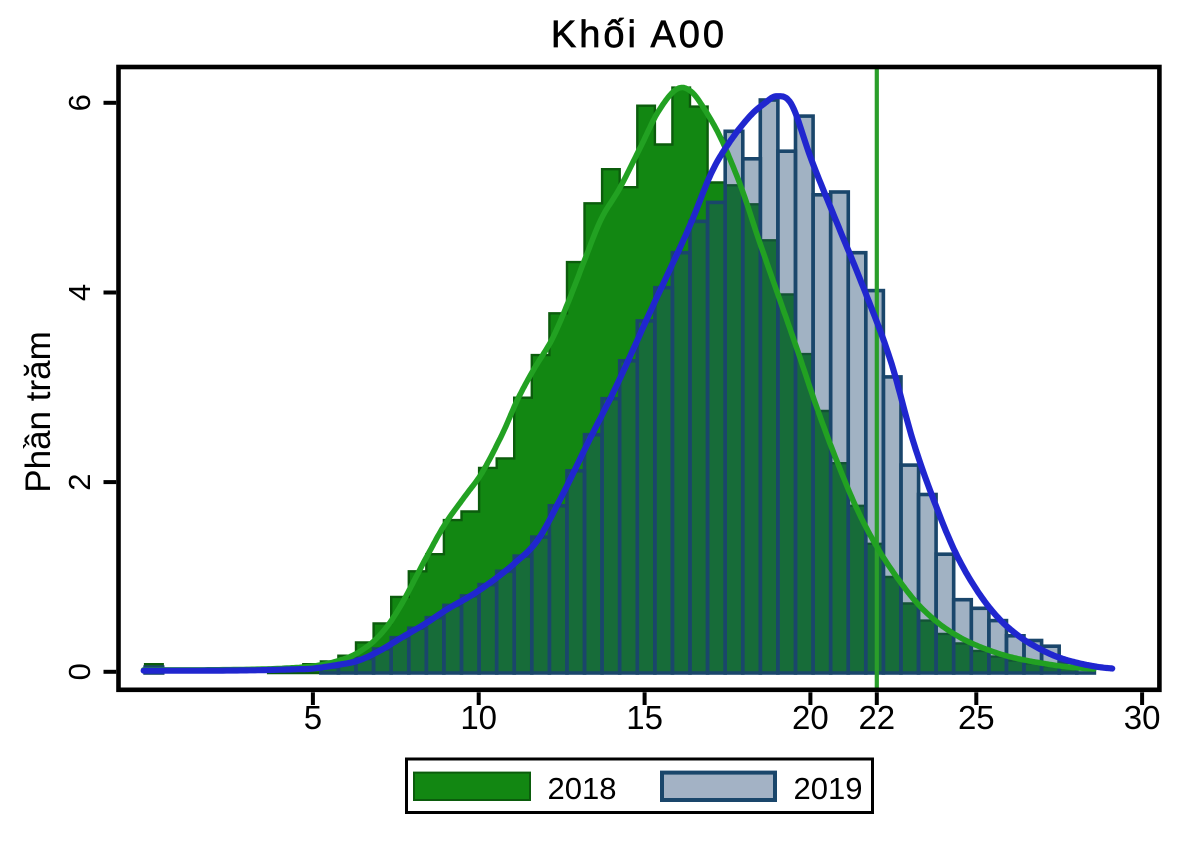 This screenshot has height=846, width=1200. I want to click on svg-text: 2, so click(79, 481).